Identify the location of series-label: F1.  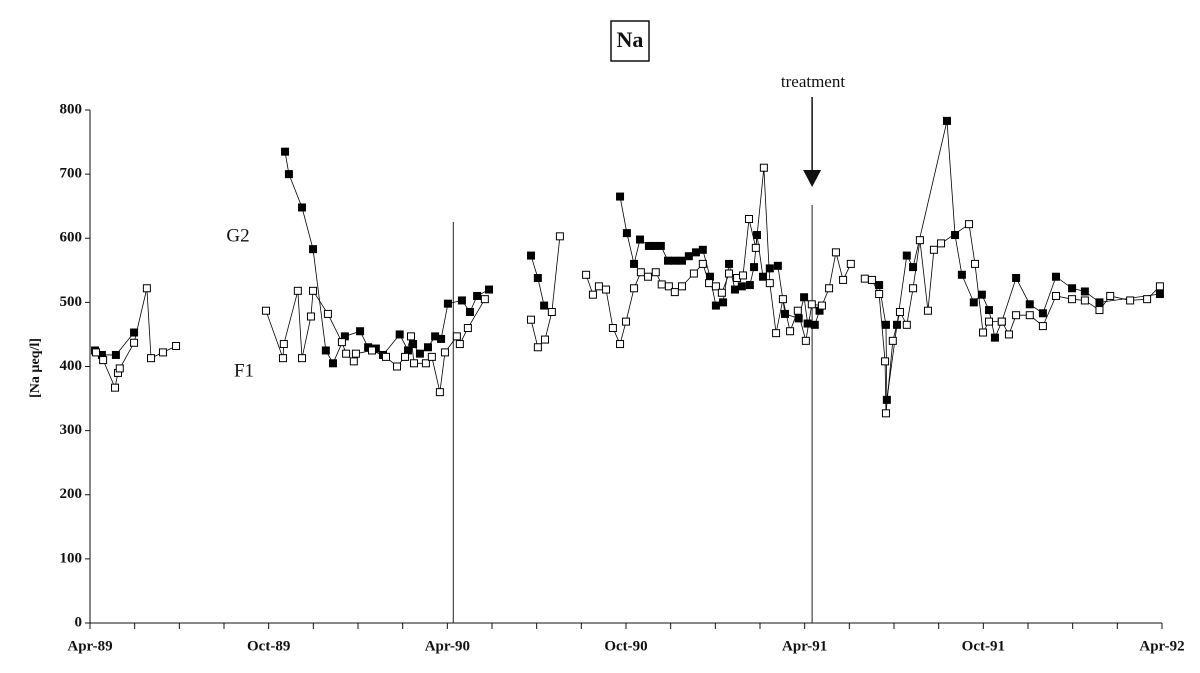
(244, 370).